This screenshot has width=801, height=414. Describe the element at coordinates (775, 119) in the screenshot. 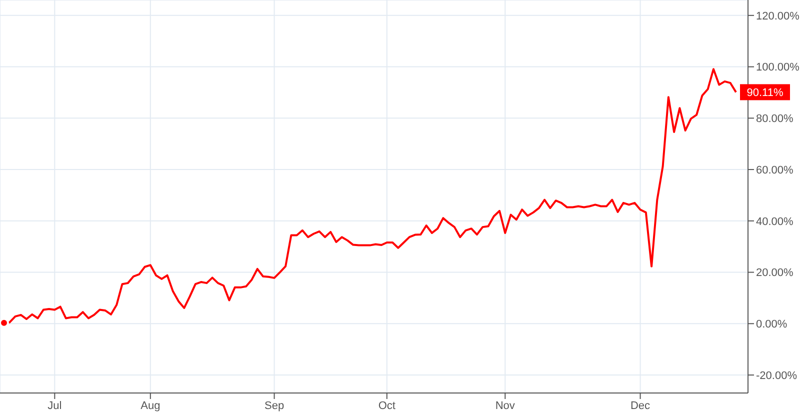

I see `y-tick-label: 80.00%` at that location.